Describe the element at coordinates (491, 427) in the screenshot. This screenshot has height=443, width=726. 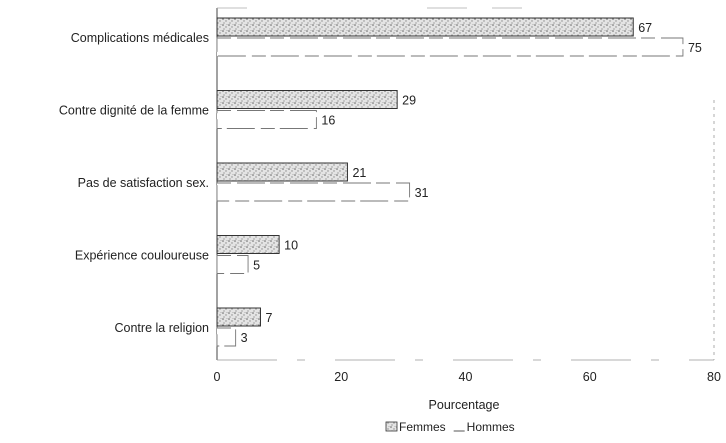
I see `legend-label: Hommes` at that location.